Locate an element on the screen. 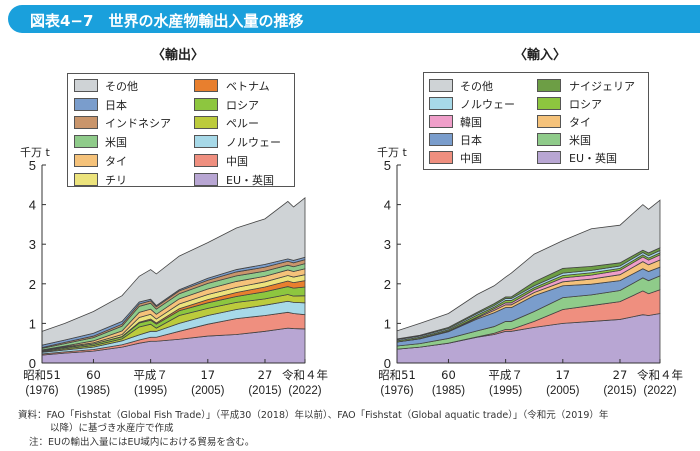 This screenshot has width=700, height=451. title-bar: 図表4−7 世界の水産物輸出入量の推移 is located at coordinates (354, 19).